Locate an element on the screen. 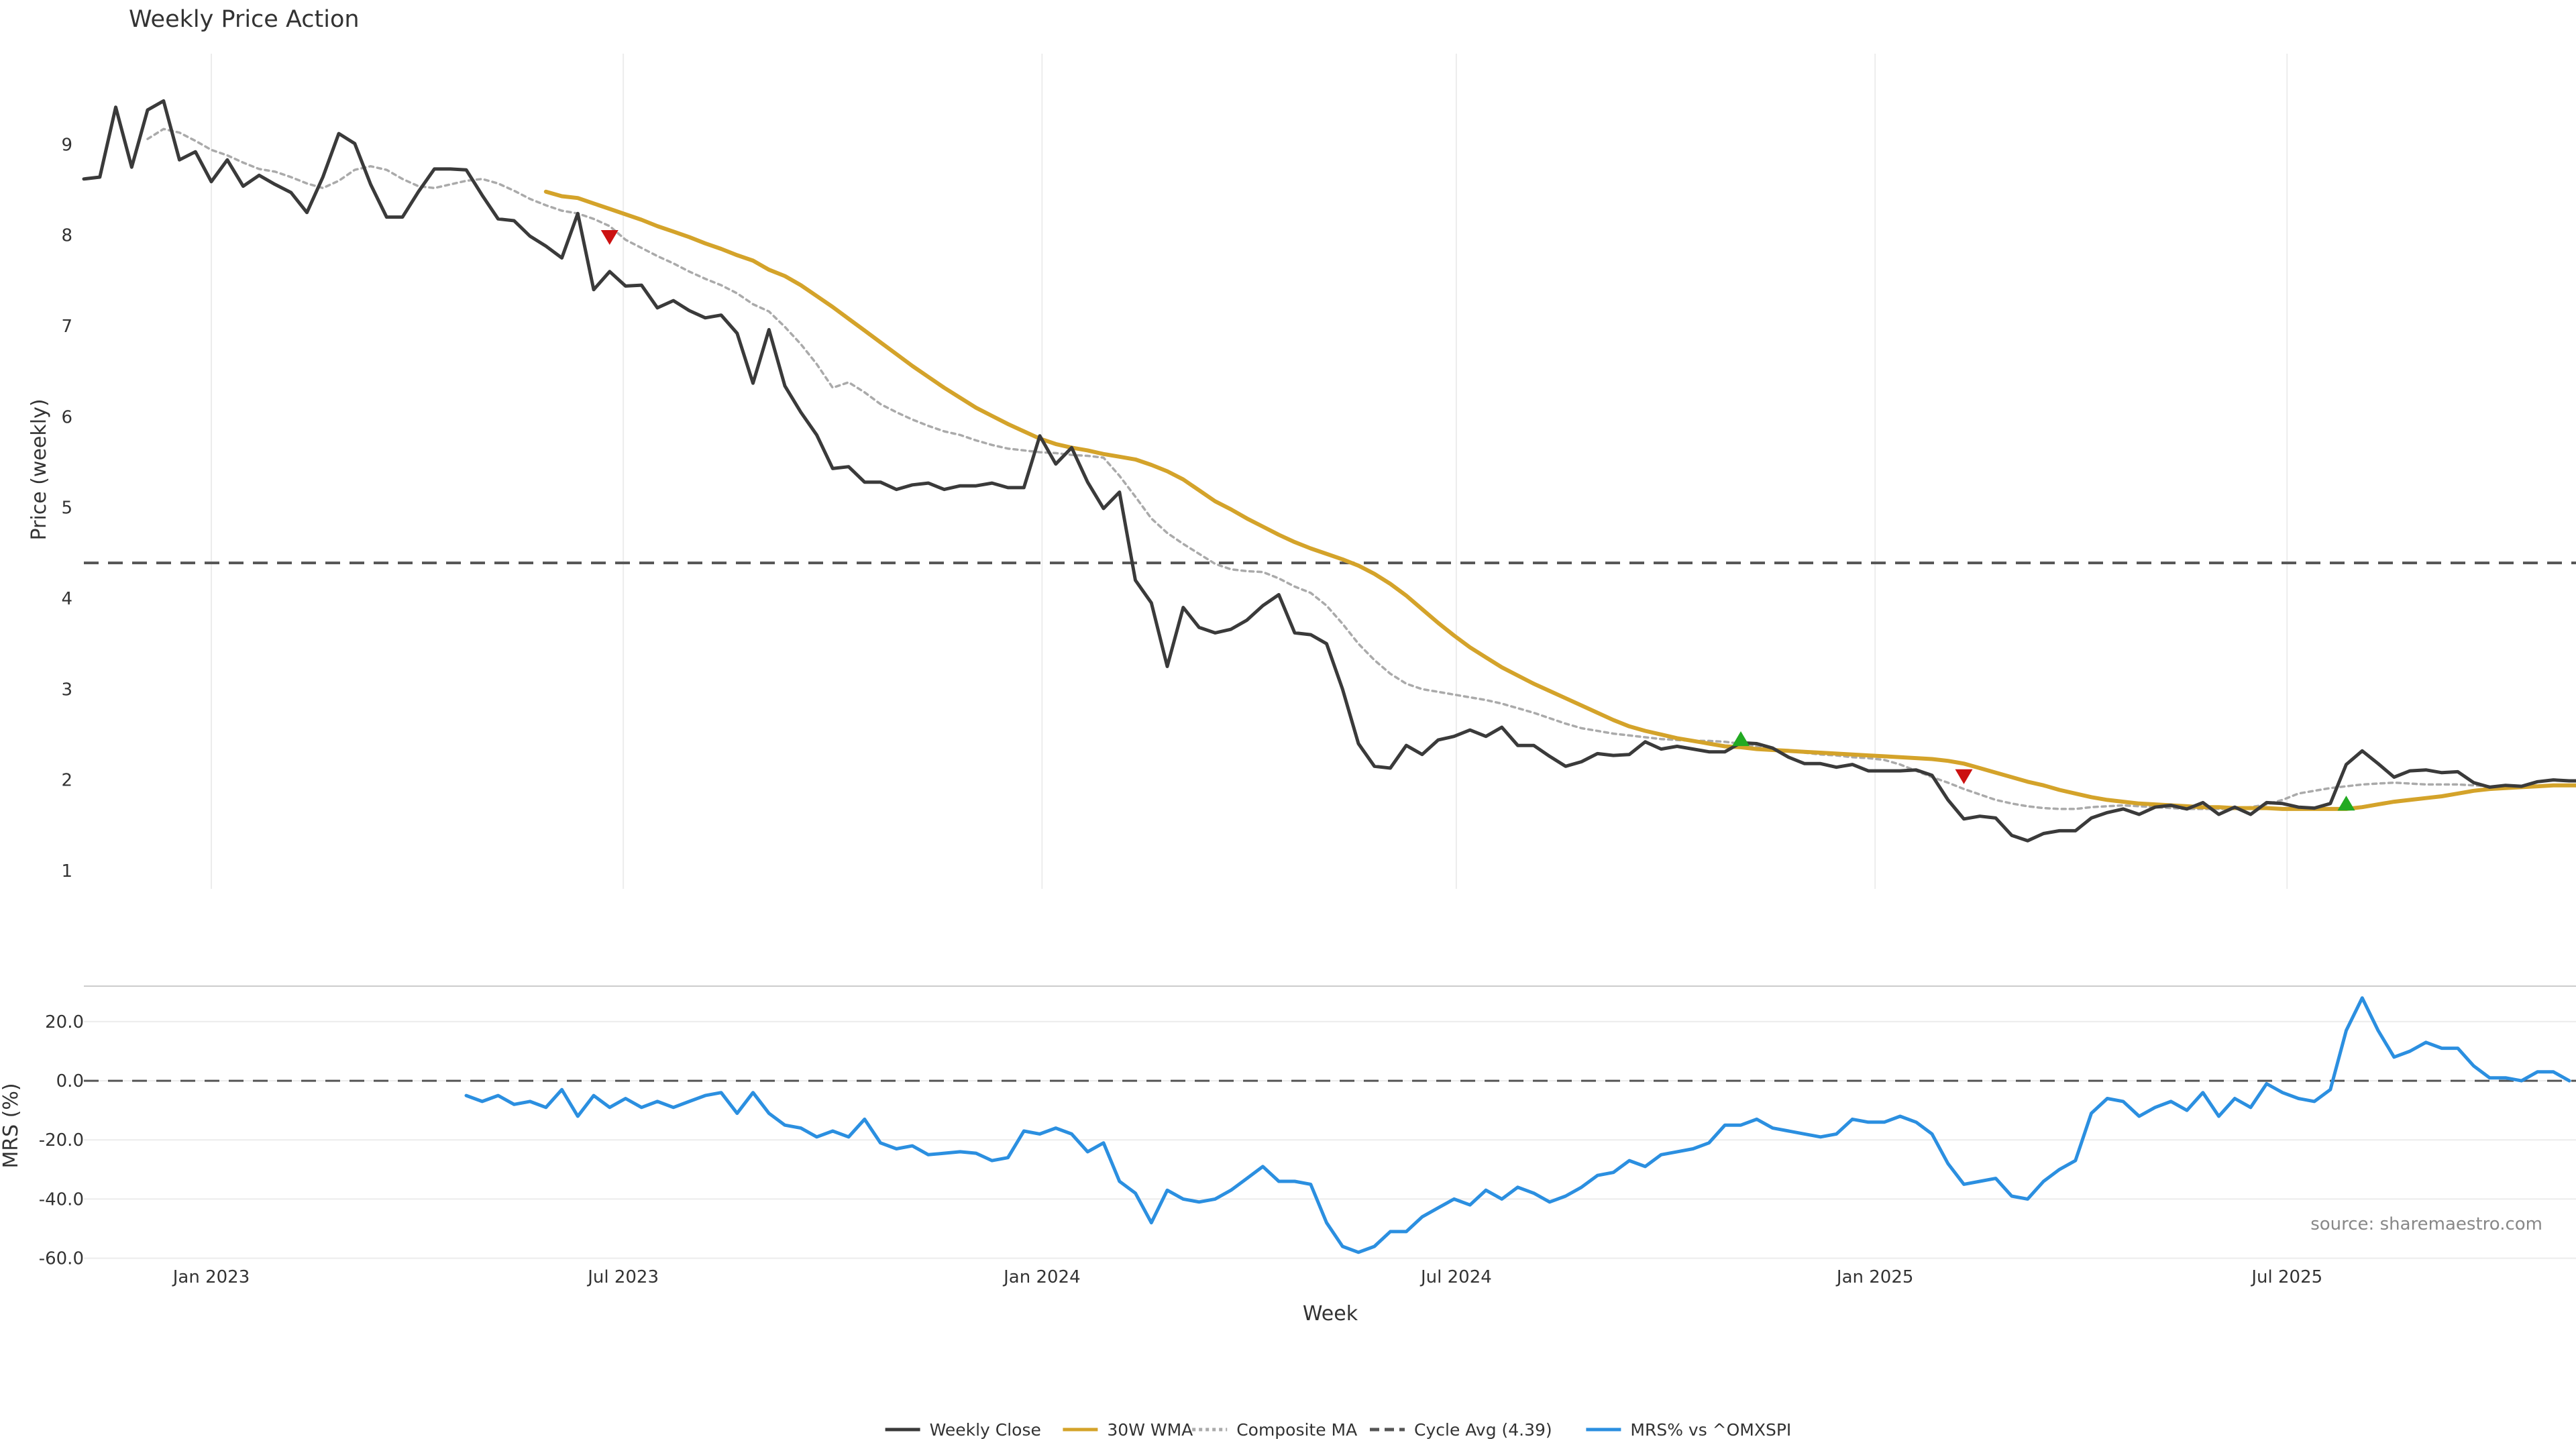 Image resolution: width=2576 pixels, height=1449 pixels. x-tick-label: Jan 2025 is located at coordinates (1874, 1277).